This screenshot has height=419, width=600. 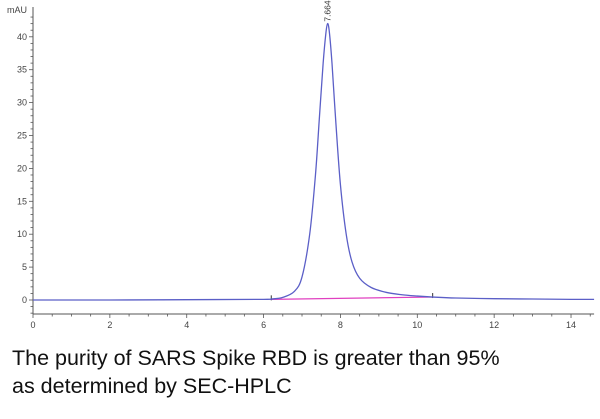 I want to click on caption-line-2: as determined by SEC-HPLC, so click(x=152, y=386).